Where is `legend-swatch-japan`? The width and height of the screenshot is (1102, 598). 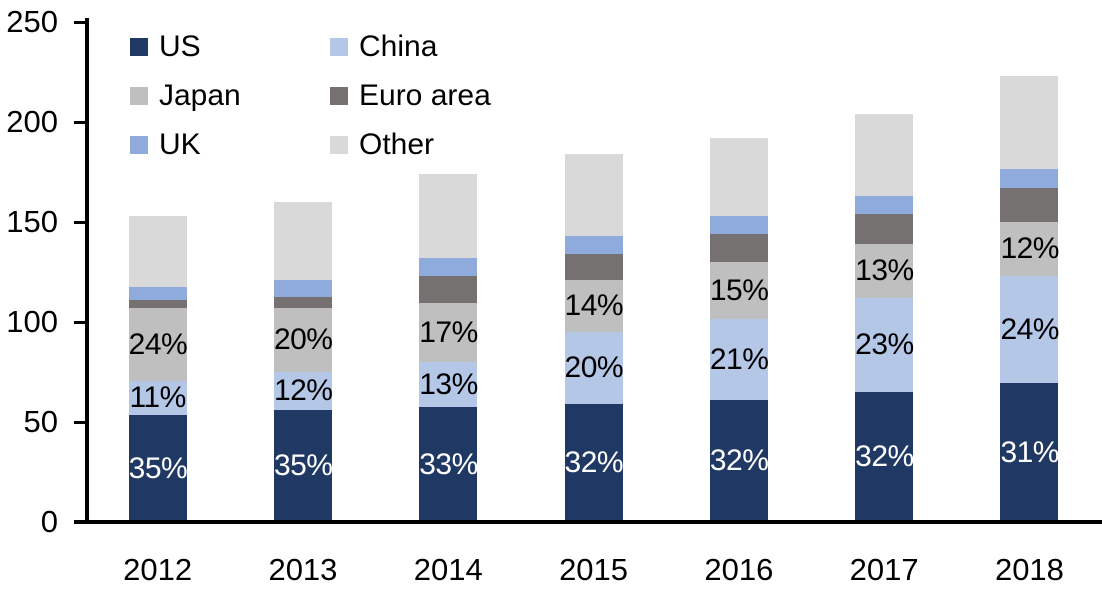 legend-swatch-japan is located at coordinates (139, 95).